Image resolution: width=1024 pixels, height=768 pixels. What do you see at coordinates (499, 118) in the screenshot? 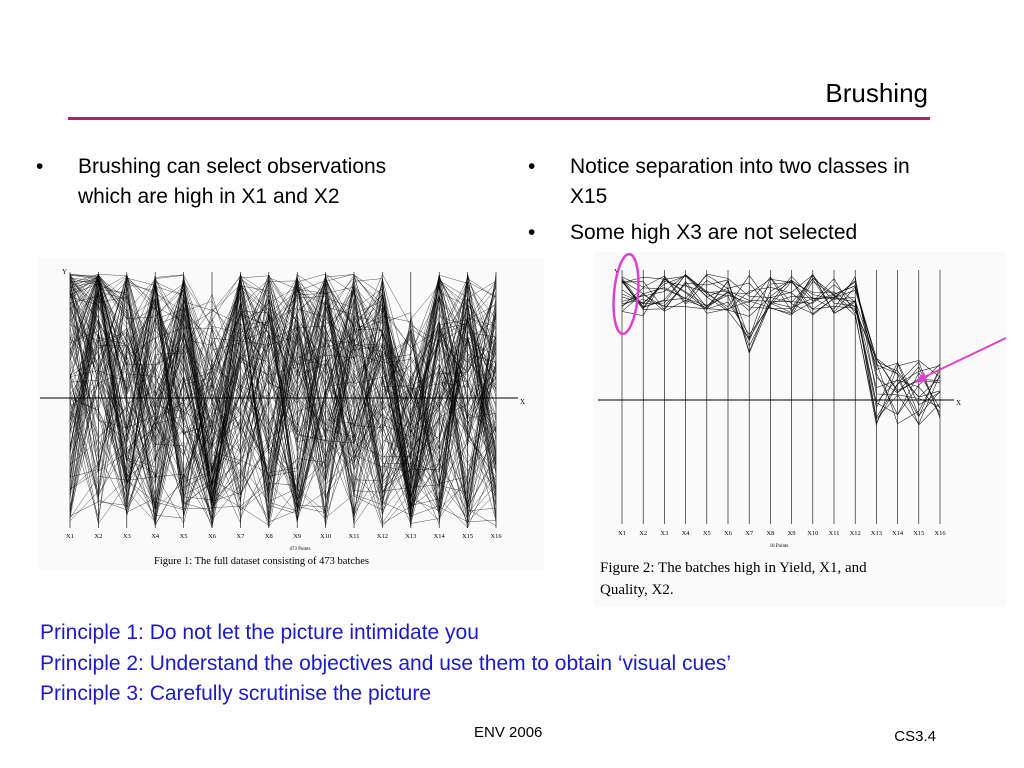
I see `title-rule` at bounding box center [499, 118].